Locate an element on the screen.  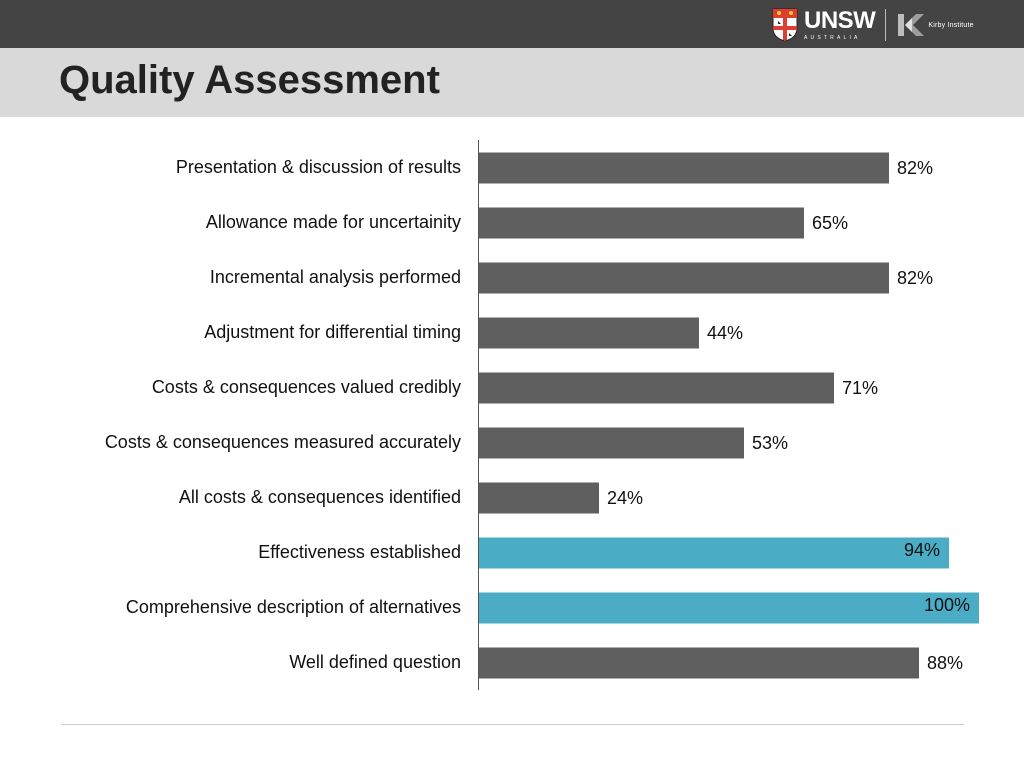
page-title: Quality Assessment is located at coordinates (249, 80).